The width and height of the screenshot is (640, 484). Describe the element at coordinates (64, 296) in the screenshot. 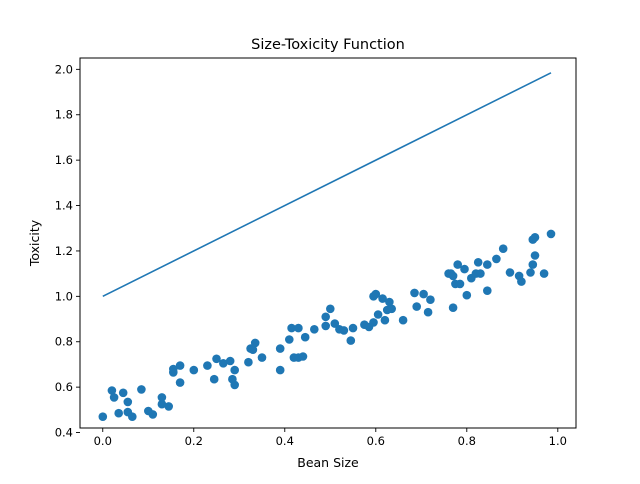

I see `y-tick-label: 1.0` at that location.